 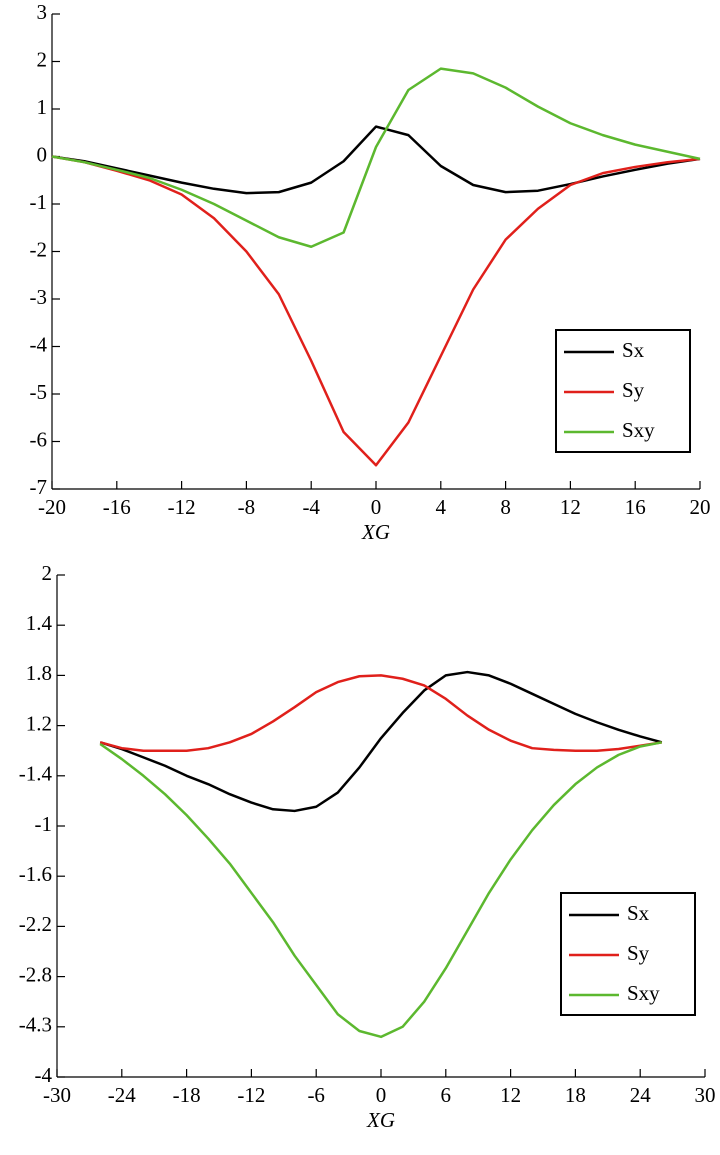 I want to click on y-tick-label: -4.3, so click(x=35, y=1025).